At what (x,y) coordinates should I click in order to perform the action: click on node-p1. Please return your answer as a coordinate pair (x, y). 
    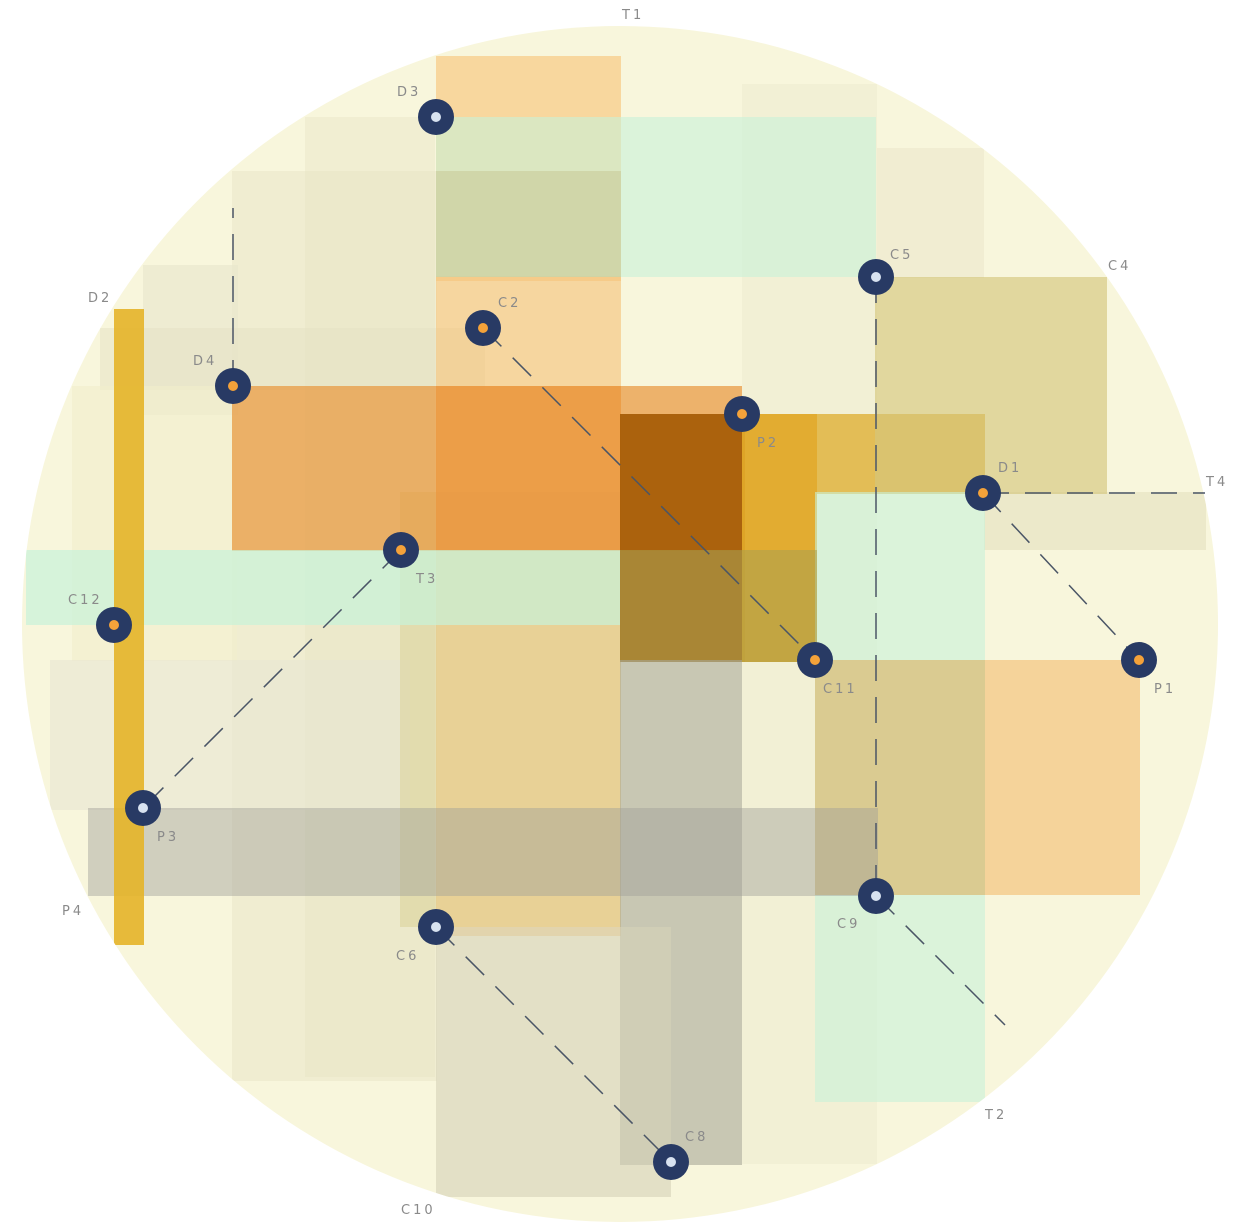
    Looking at the image, I should click on (1139, 660).